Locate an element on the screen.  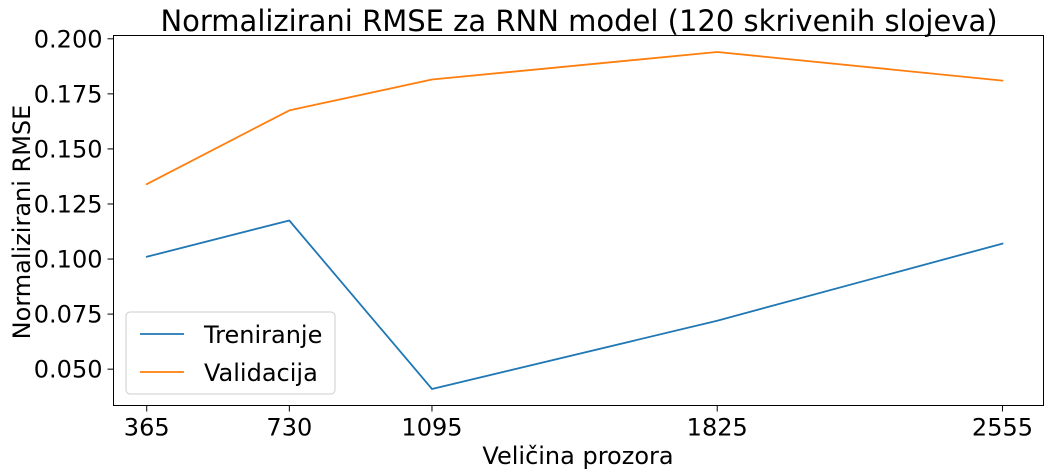
legend-entry: Treniranje is located at coordinates (262, 335).